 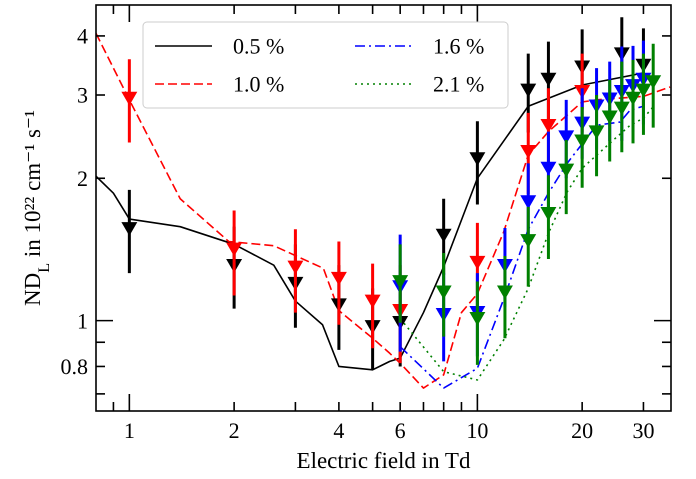 What do you see at coordinates (338, 430) in the screenshot?
I see `x-tick-label: 4` at bounding box center [338, 430].